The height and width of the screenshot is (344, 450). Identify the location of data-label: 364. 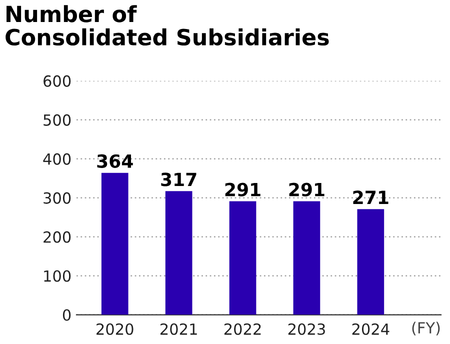
(115, 161).